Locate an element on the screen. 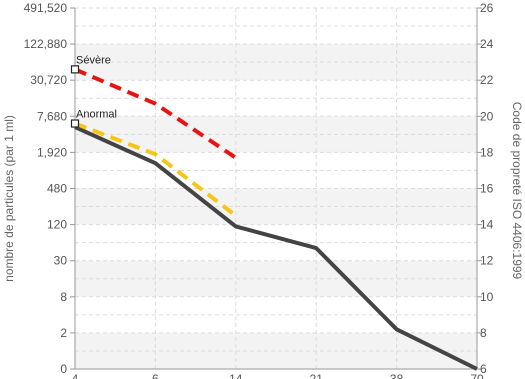 The width and height of the screenshot is (525, 379). y-tick-label-right: 8 is located at coordinates (483, 333).